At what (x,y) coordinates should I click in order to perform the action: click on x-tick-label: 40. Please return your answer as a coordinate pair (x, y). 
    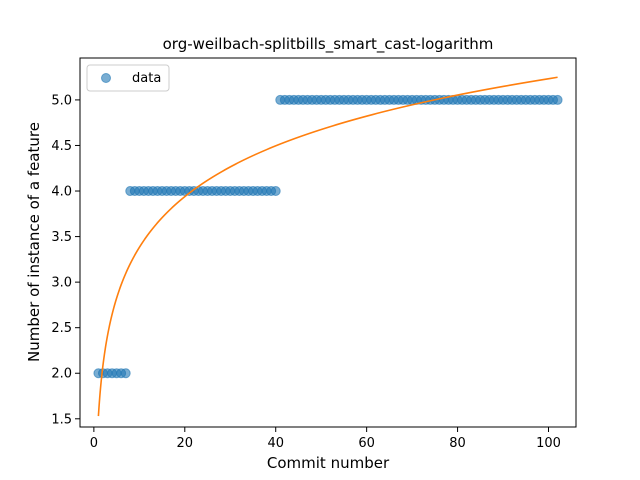
    Looking at the image, I should click on (275, 443).